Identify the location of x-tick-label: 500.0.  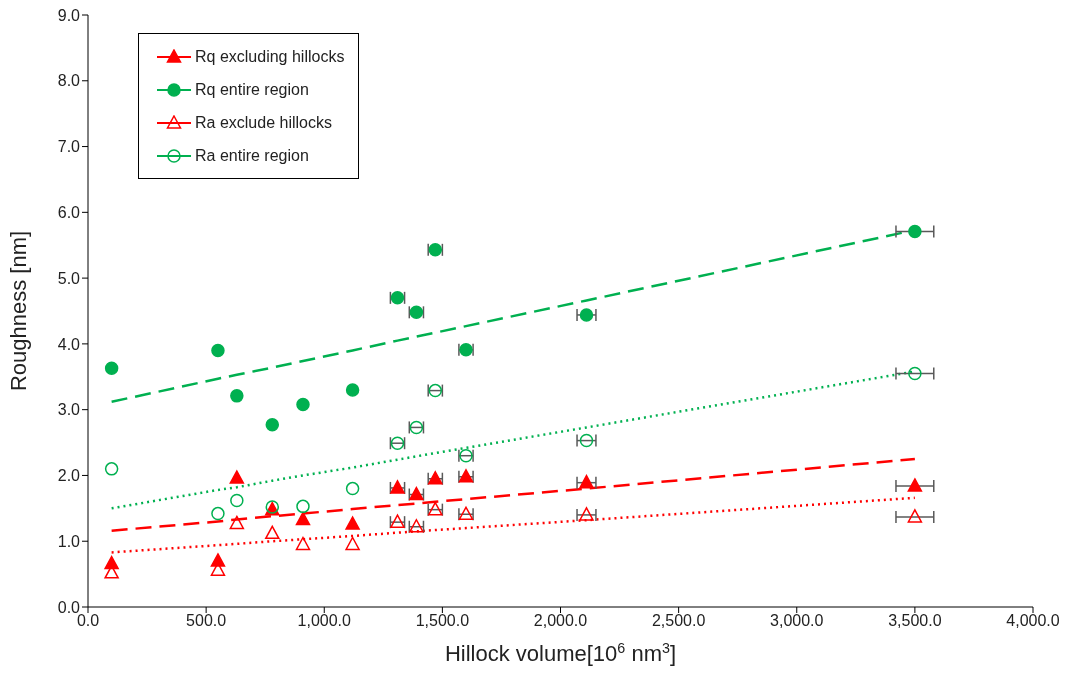
(206, 621).